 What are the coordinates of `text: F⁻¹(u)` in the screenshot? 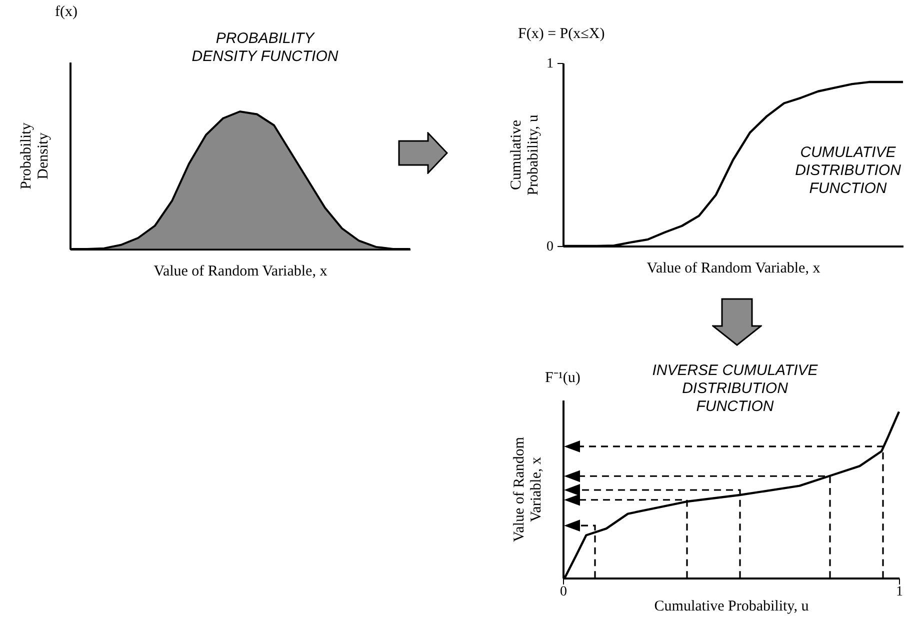 It's located at (562, 378).